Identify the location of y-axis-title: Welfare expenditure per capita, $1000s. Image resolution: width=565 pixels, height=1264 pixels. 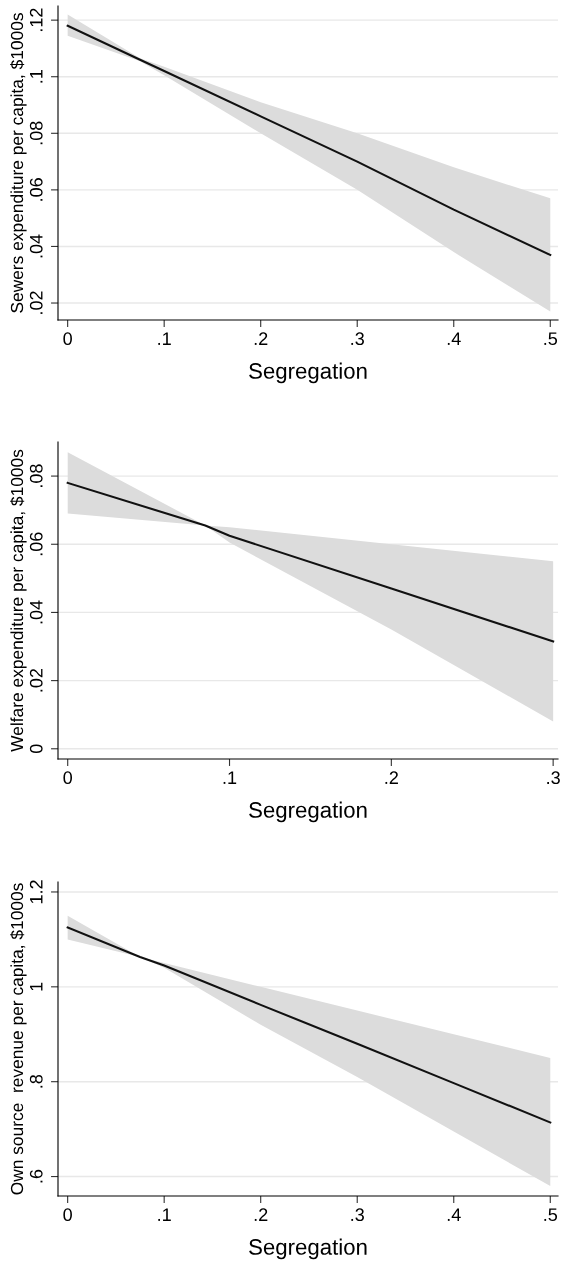
(18, 600).